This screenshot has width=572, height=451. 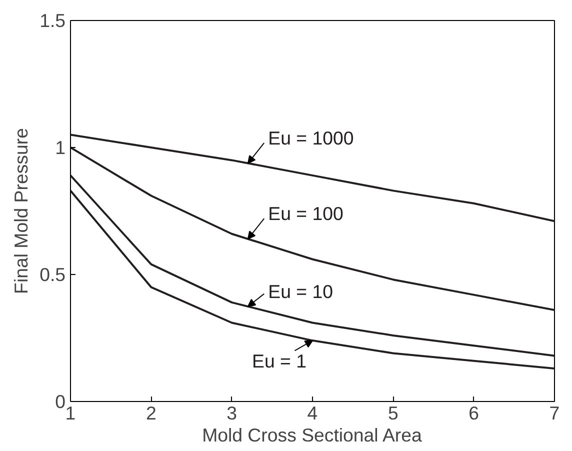 I want to click on x-tick-label: 7, so click(x=554, y=413).